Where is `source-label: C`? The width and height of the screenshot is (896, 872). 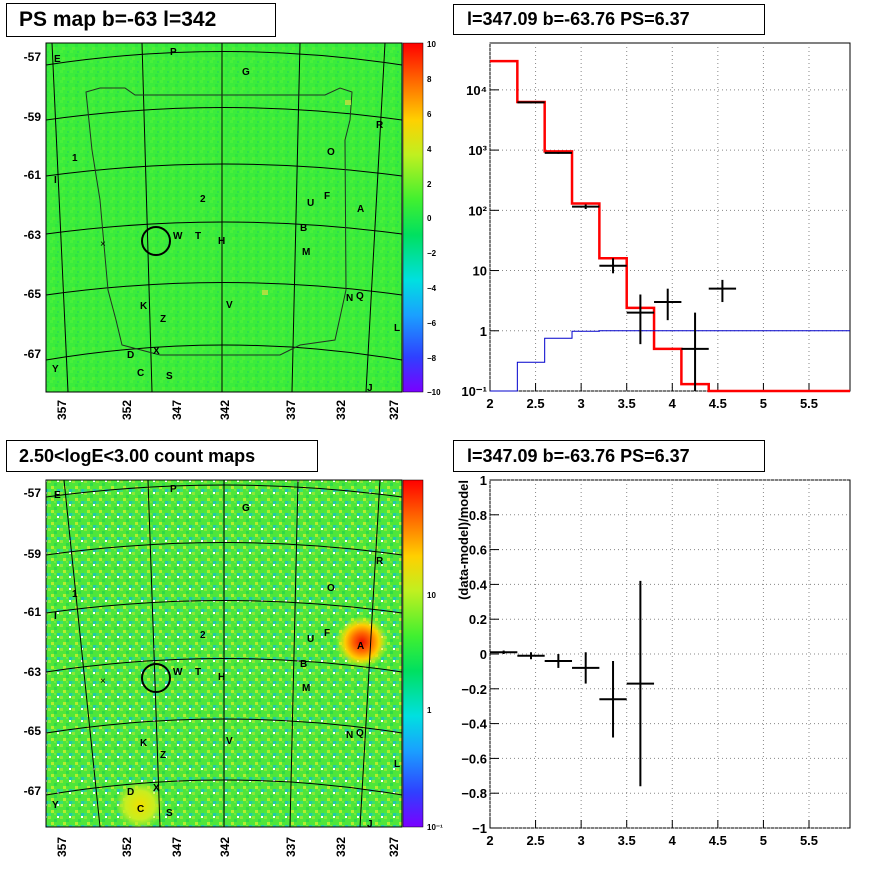 source-label: C is located at coordinates (140, 809).